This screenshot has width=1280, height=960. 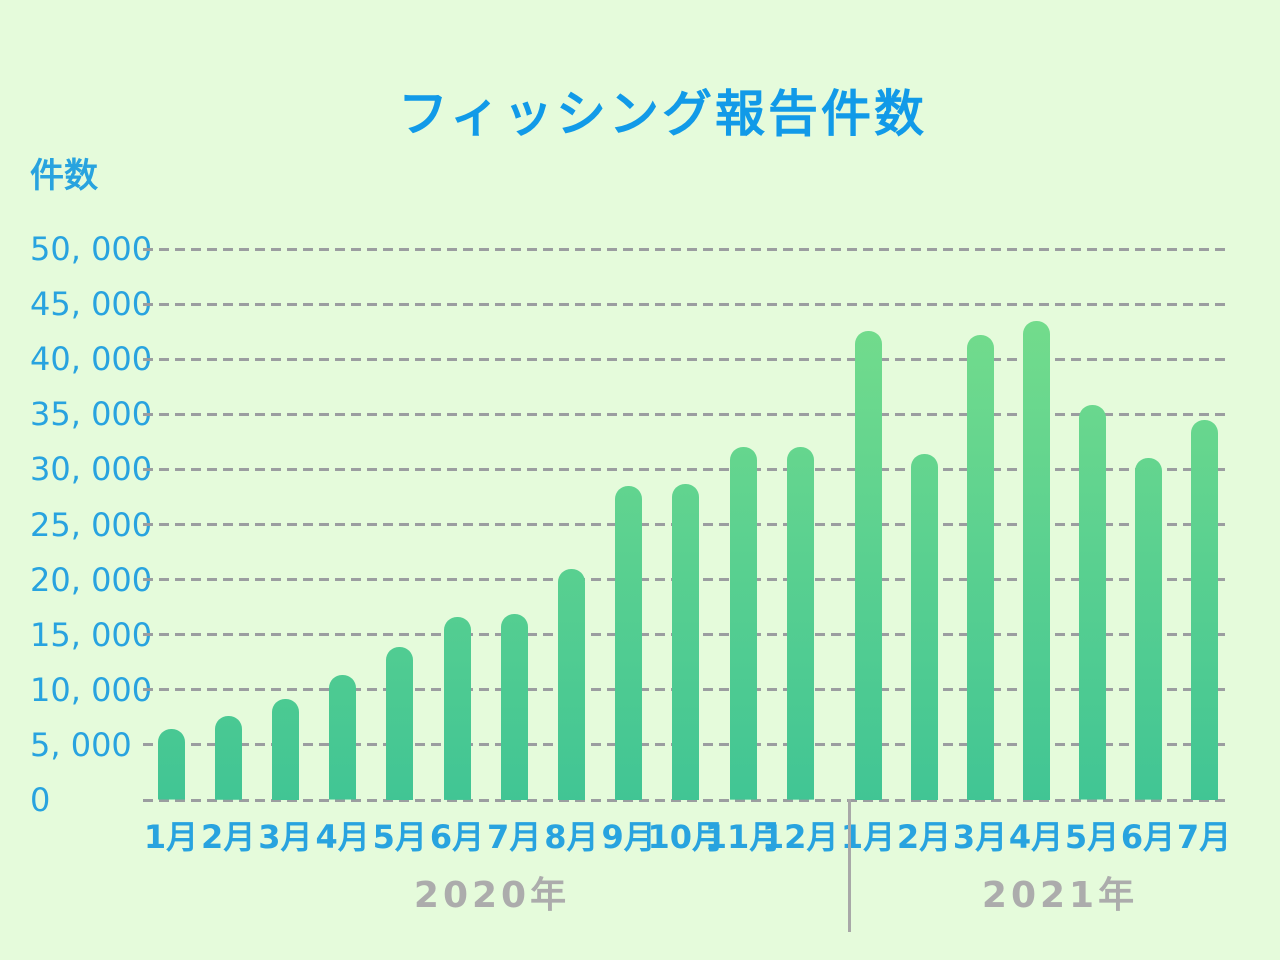 I want to click on year-label-2020: 2020年, so click(x=492, y=895).